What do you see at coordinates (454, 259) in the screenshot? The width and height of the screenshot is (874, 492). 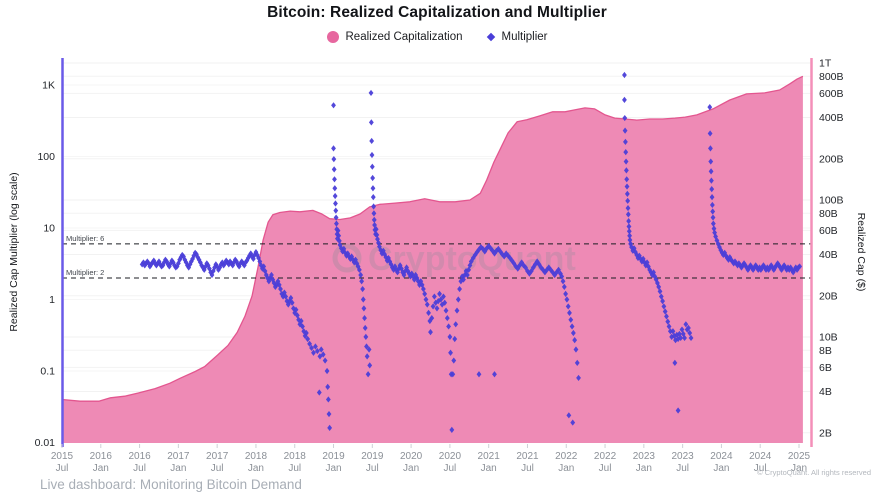 I see `watermark: CryptoQuant` at bounding box center [454, 259].